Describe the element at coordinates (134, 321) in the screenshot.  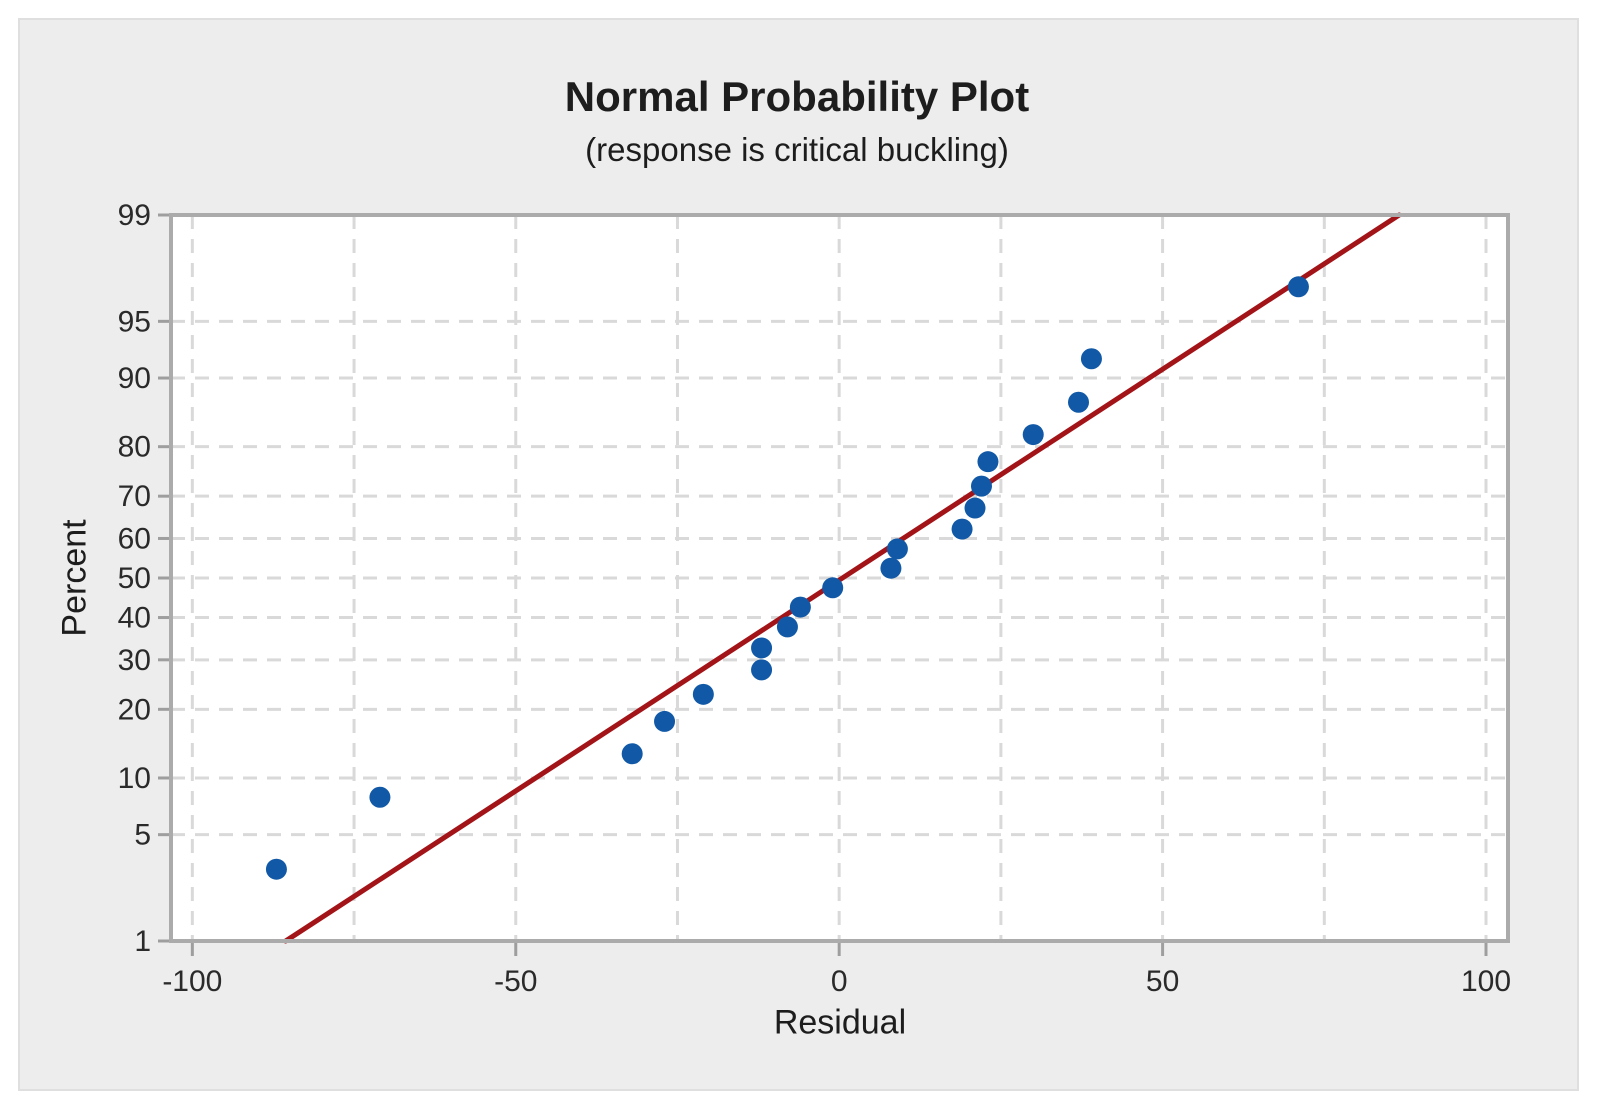
I see `y-tick-label: 95` at that location.